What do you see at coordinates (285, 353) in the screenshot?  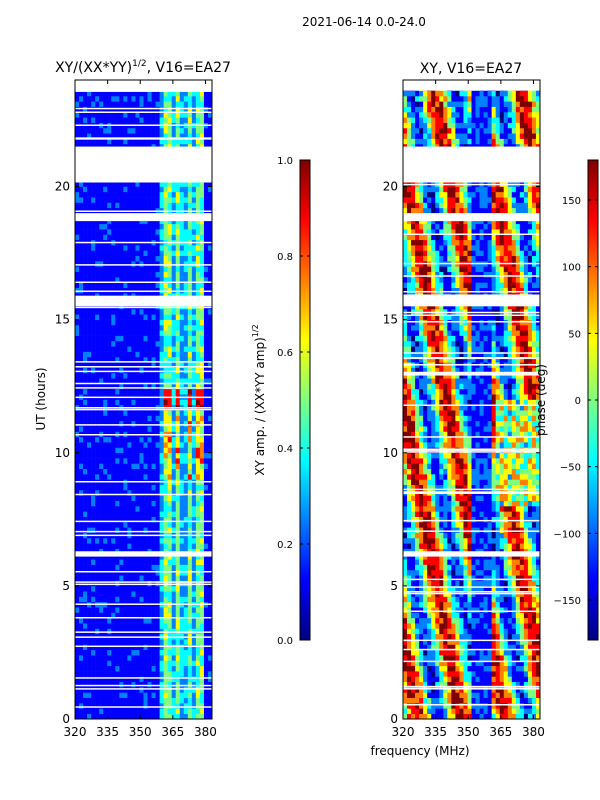 I see `colorbar-tick-label: 0.6` at bounding box center [285, 353].